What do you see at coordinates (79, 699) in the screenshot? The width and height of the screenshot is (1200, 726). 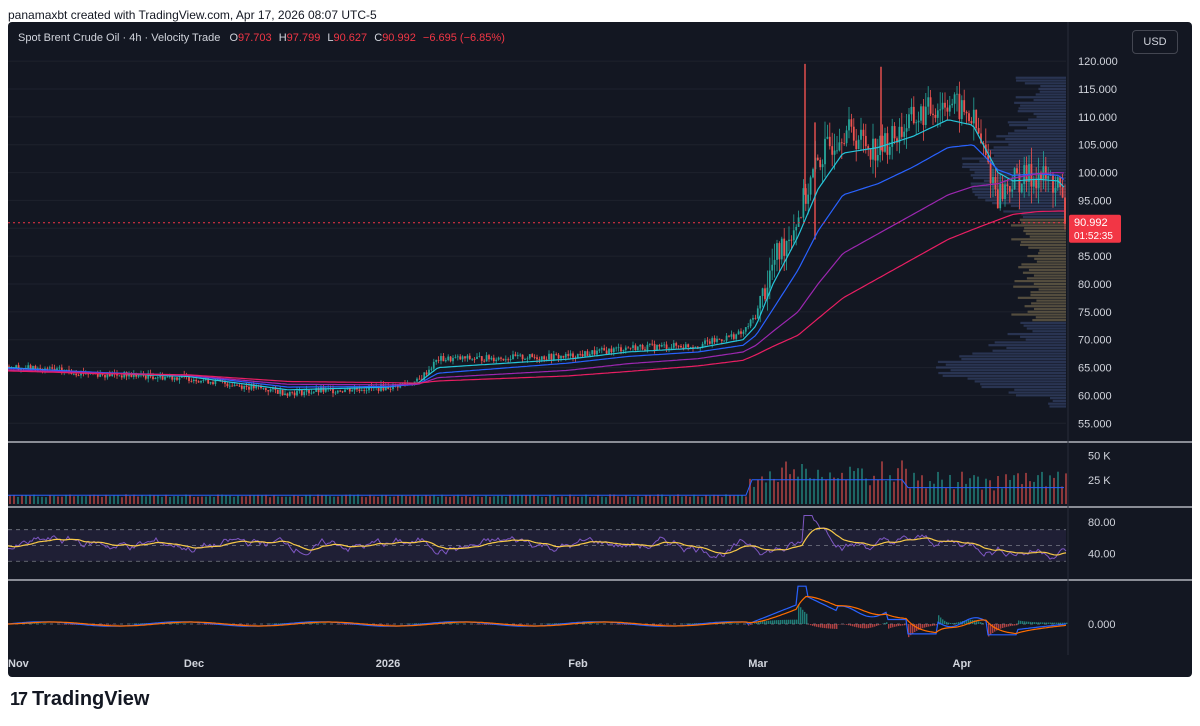 I see `tradingview-brand: 17 TradingView` at bounding box center [79, 699].